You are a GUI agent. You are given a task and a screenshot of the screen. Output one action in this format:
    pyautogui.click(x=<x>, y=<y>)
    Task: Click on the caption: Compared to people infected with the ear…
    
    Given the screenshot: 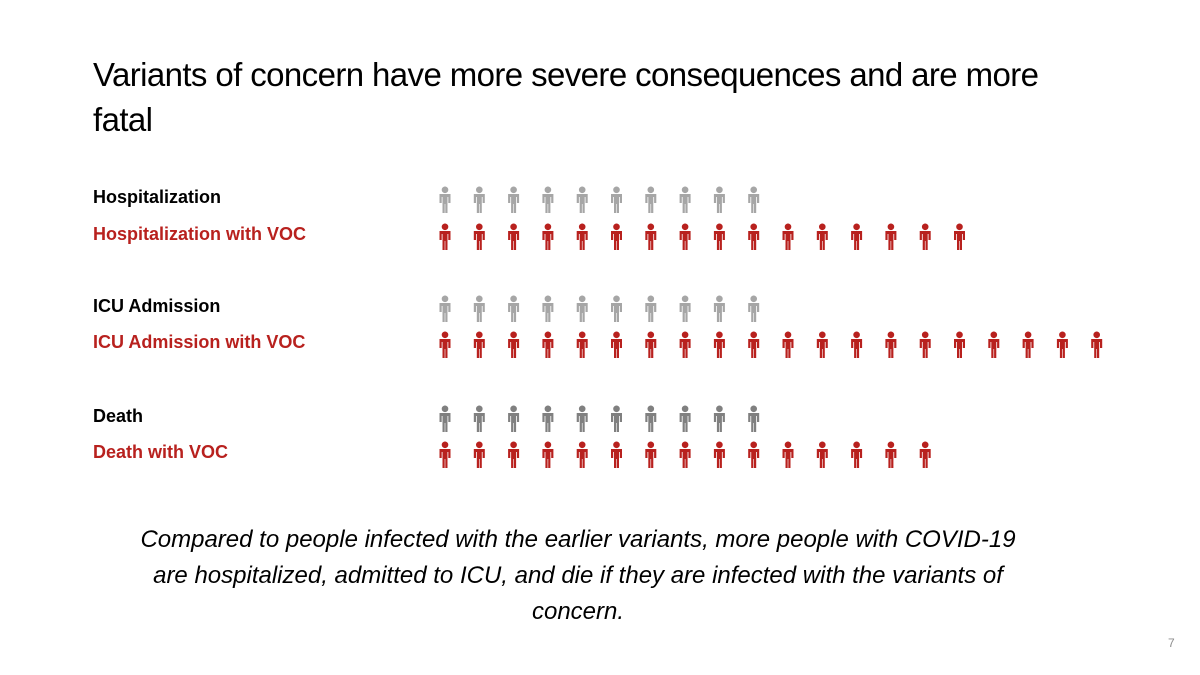 What is the action you would take?
    pyautogui.click(x=578, y=575)
    